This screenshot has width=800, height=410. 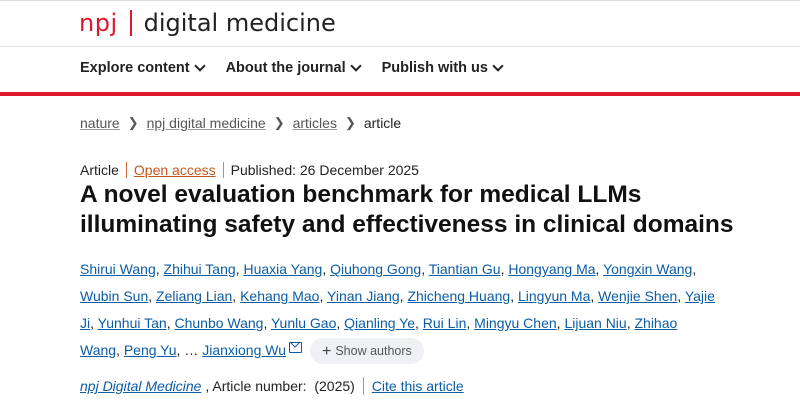 I want to click on email-icon, so click(x=295, y=347).